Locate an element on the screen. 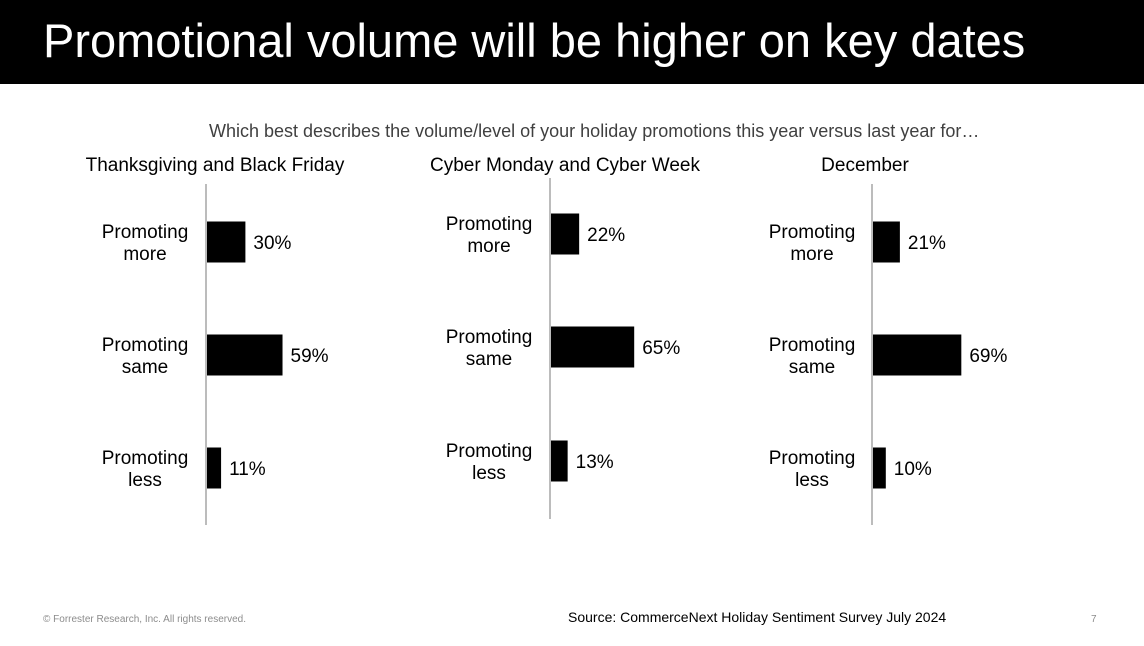  page-number: 7 is located at coordinates (1094, 619).